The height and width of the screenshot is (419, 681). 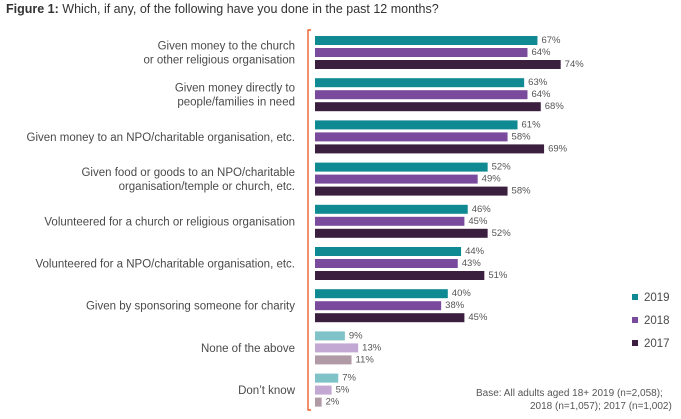 I want to click on category-label-line: Given money directly to, so click(x=235, y=89).